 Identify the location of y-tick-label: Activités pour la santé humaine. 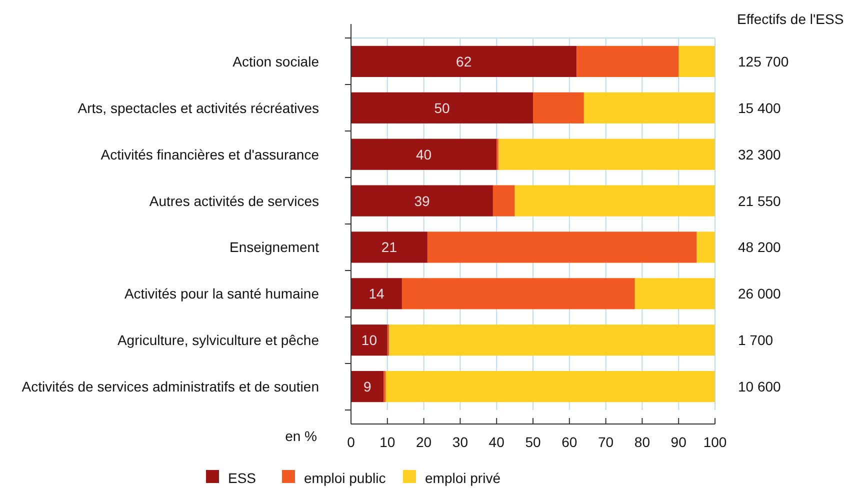
(222, 294).